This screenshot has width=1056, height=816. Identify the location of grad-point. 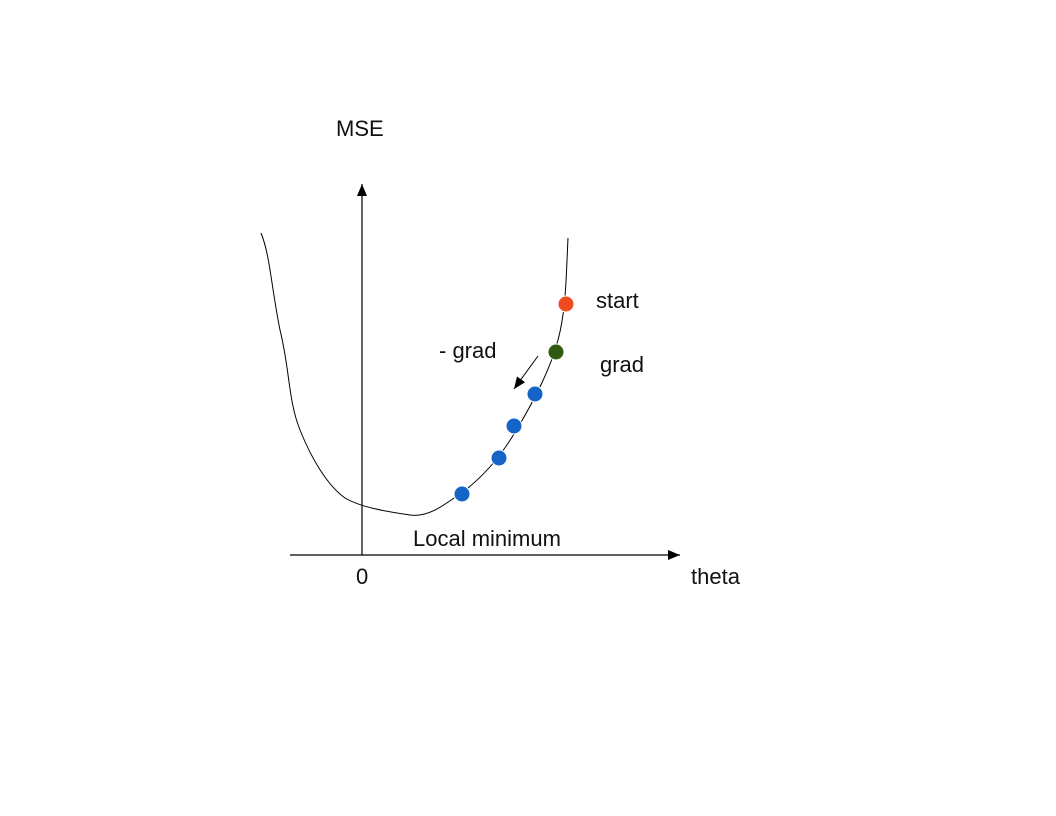
(556, 352).